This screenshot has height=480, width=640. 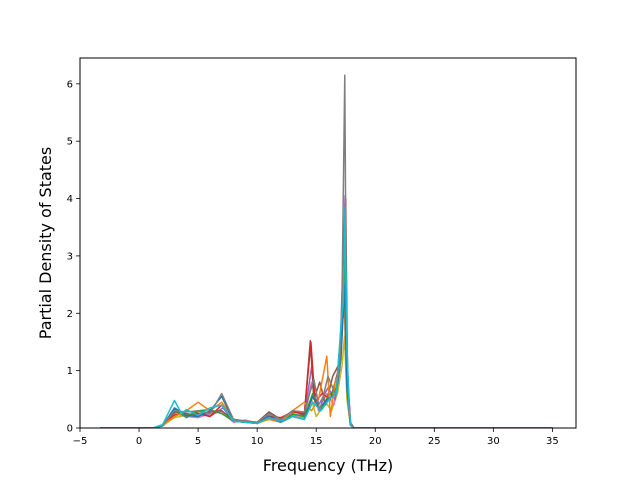 I want to click on y-tick-label: 5, so click(x=70, y=142).